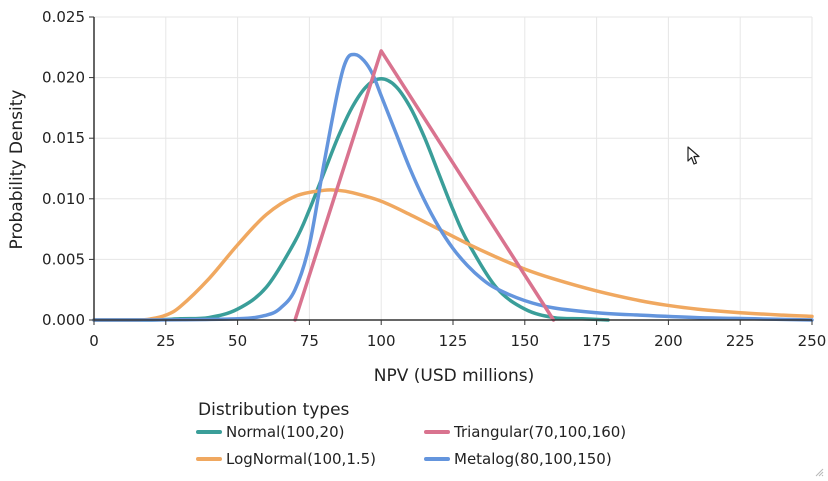 The height and width of the screenshot is (481, 828). I want to click on legend-entry-label: Metalog(80,100,150), so click(533, 459).